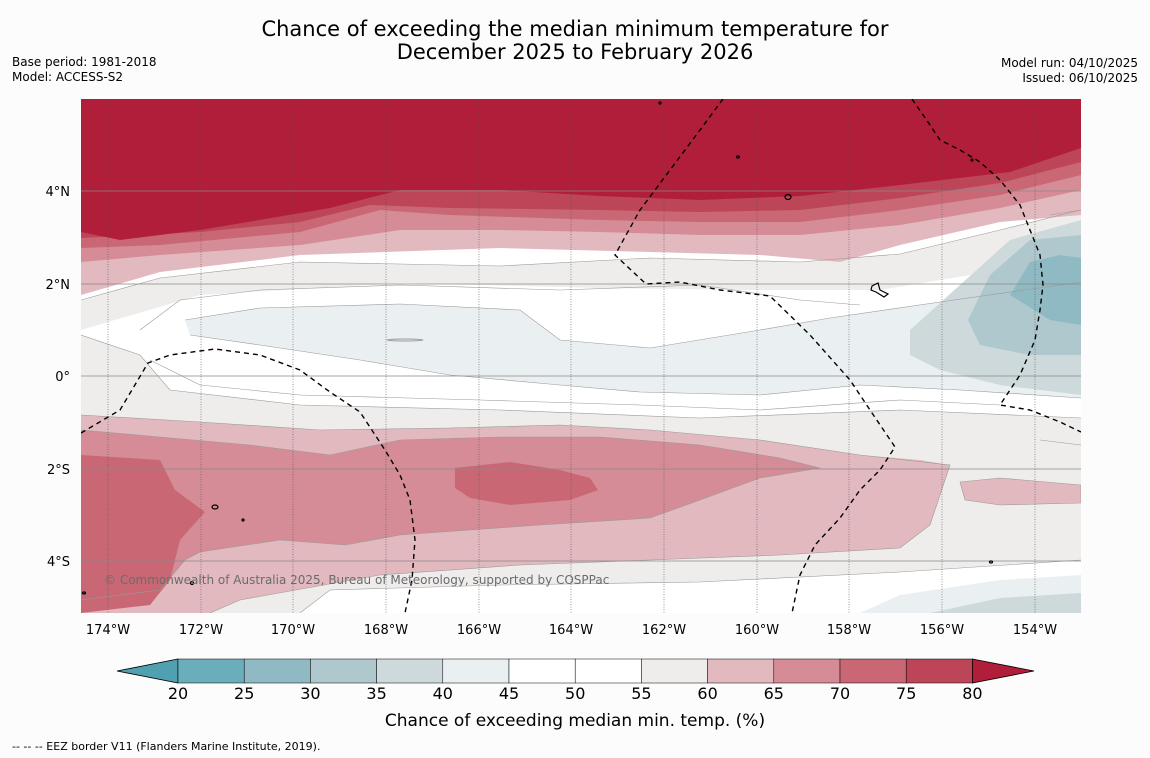  I want to click on band-45-55-south, so click(690, 586).